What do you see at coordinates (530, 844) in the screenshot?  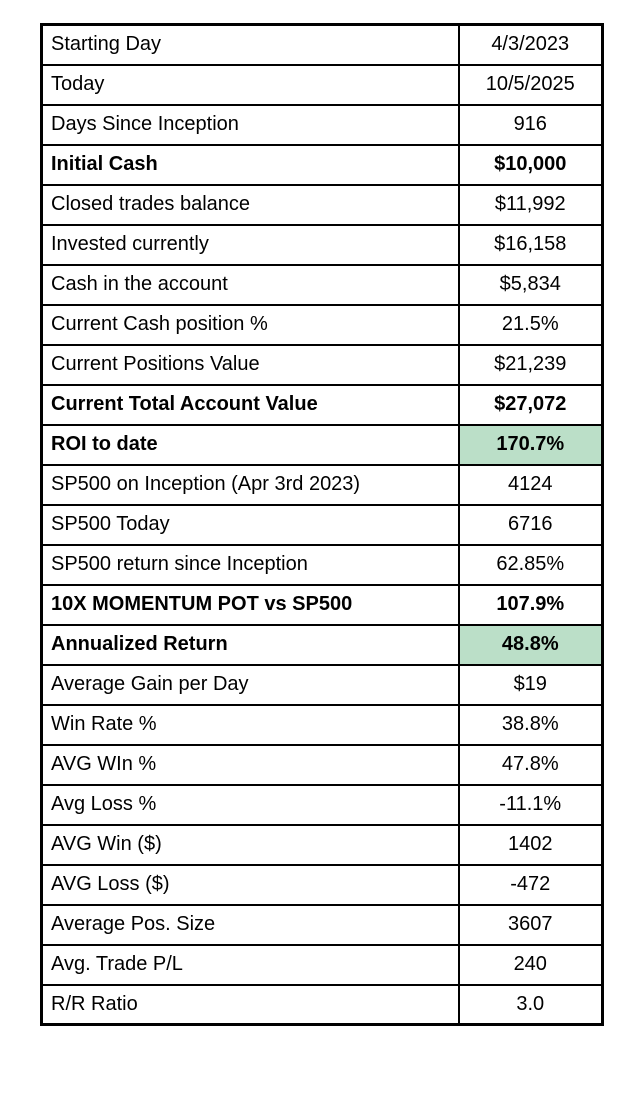 I see `metric-value: 1402` at bounding box center [530, 844].